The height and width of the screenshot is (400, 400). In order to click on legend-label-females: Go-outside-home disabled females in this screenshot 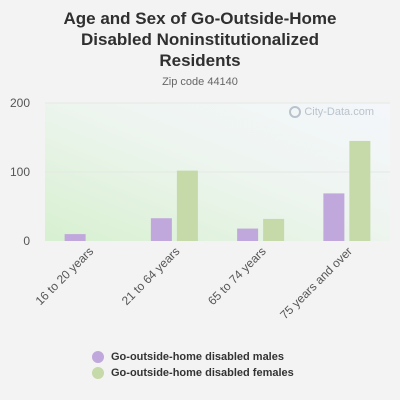, I will do `click(202, 373)`.